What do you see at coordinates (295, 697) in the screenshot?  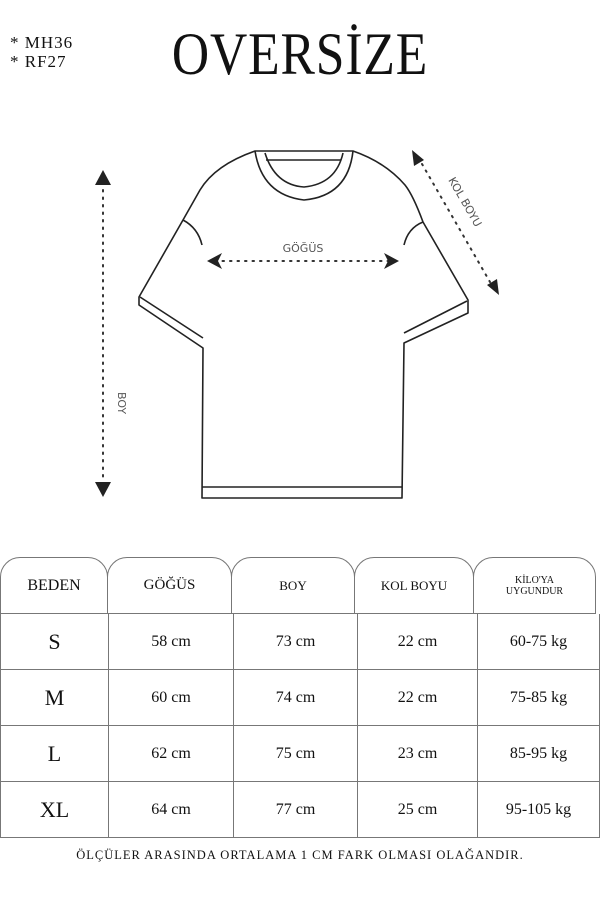 I see `cell-length: 74 cm` at bounding box center [295, 697].